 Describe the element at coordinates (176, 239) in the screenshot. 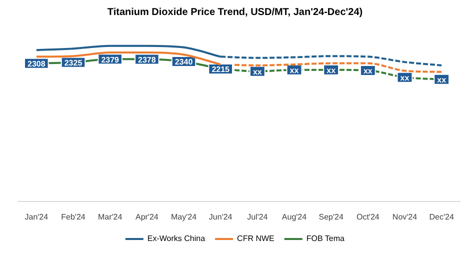

I see `legend-label: Ex-Works China` at that location.